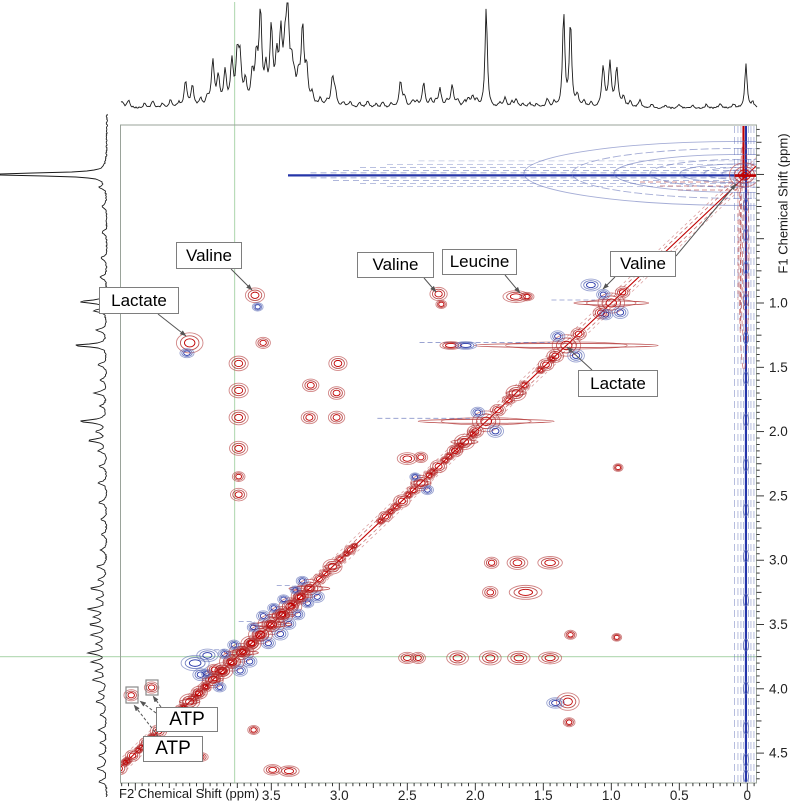 The height and width of the screenshot is (806, 800). Describe the element at coordinates (679, 795) in the screenshot. I see `svg-text: 0.5` at that location.